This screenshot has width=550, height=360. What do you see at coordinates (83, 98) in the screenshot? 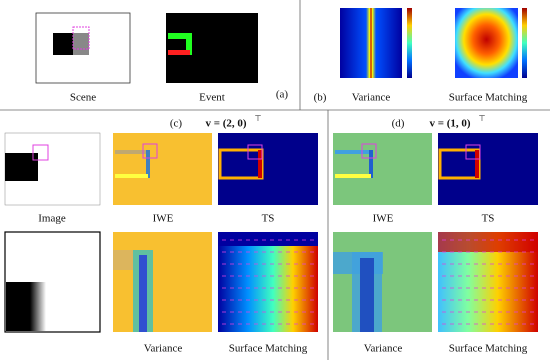
I see `caption: Scene` at bounding box center [83, 98].